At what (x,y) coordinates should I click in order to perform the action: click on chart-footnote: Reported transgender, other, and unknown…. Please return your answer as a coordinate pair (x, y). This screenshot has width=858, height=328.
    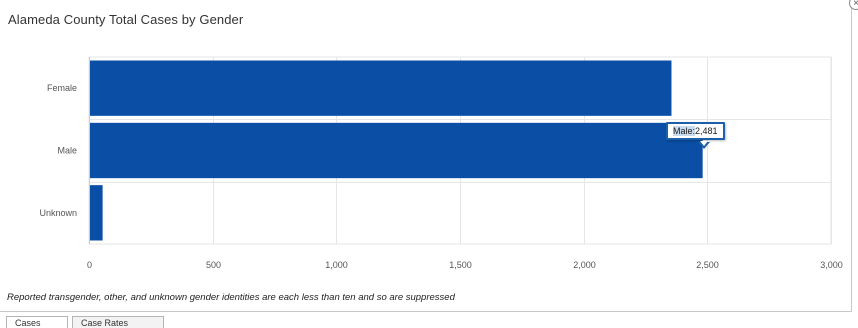
    Looking at the image, I should click on (231, 297).